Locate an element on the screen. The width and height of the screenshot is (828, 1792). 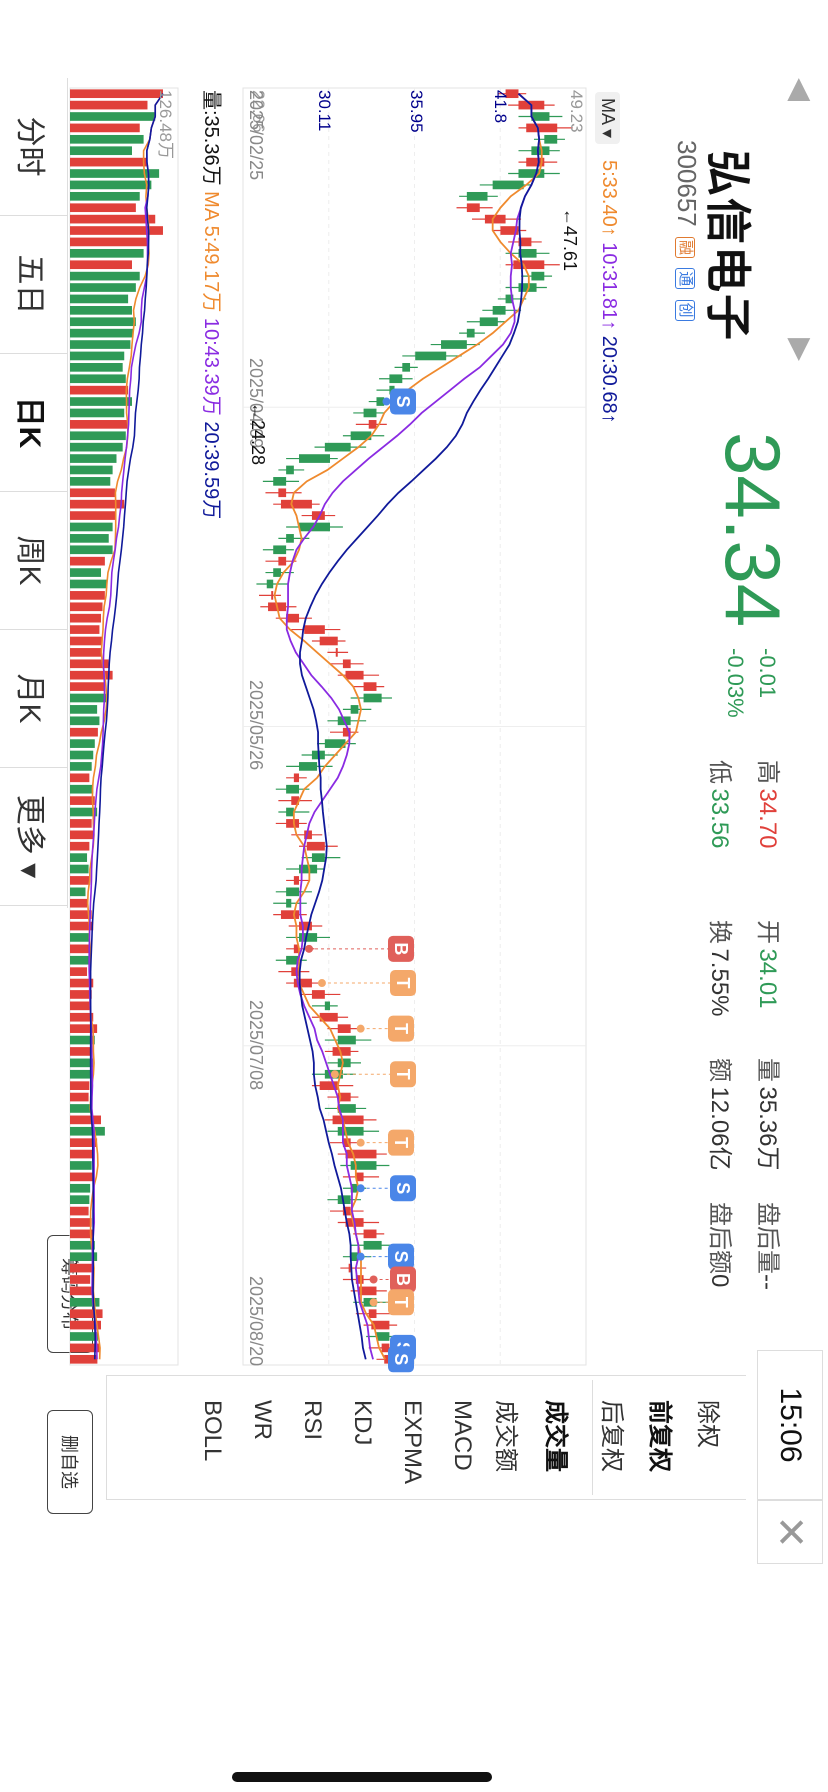
ma20-legend: 20:30.68↑ is located at coordinates (609, 379).